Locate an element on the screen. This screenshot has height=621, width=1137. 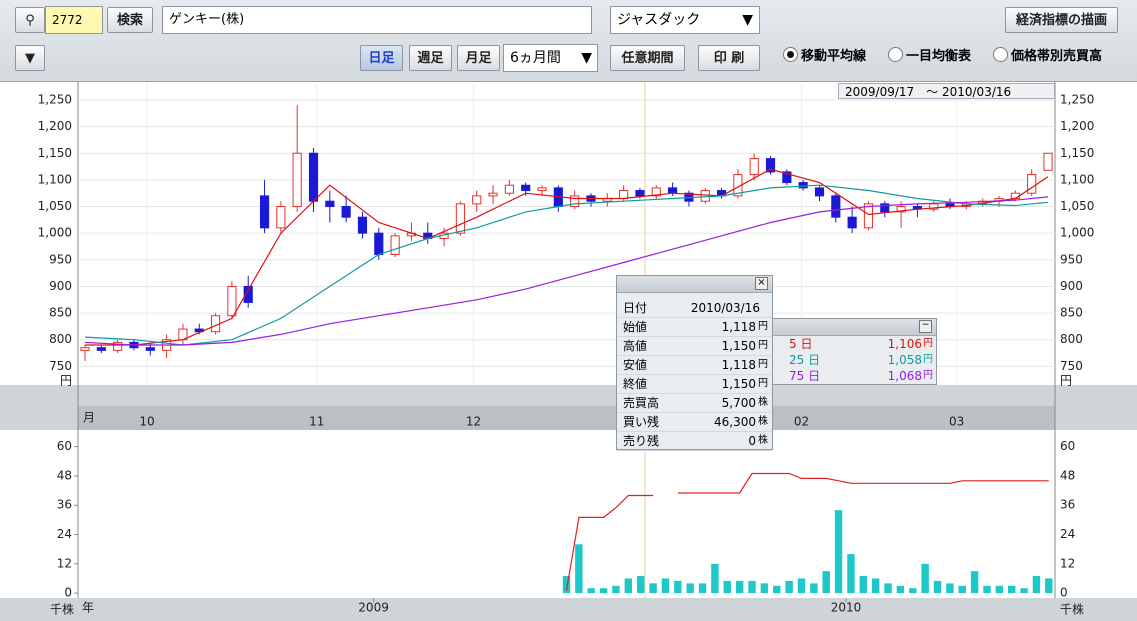
ma-unit: 円 is located at coordinates (928, 343).